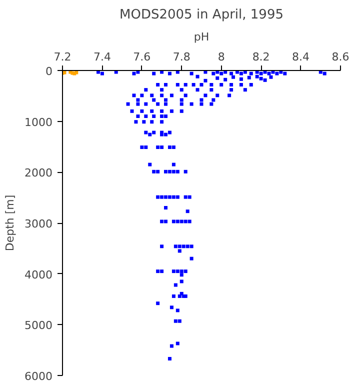 The image size is (350, 384). Describe the element at coordinates (63, 57) in the screenshot. I see `x-tick-label: 7.2` at that location.